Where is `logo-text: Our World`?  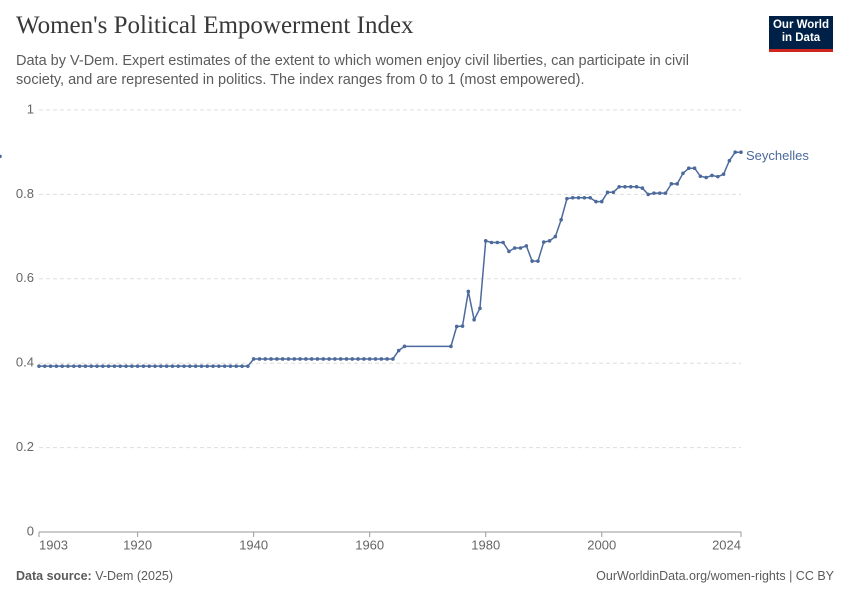
logo-text: Our World is located at coordinates (800, 25).